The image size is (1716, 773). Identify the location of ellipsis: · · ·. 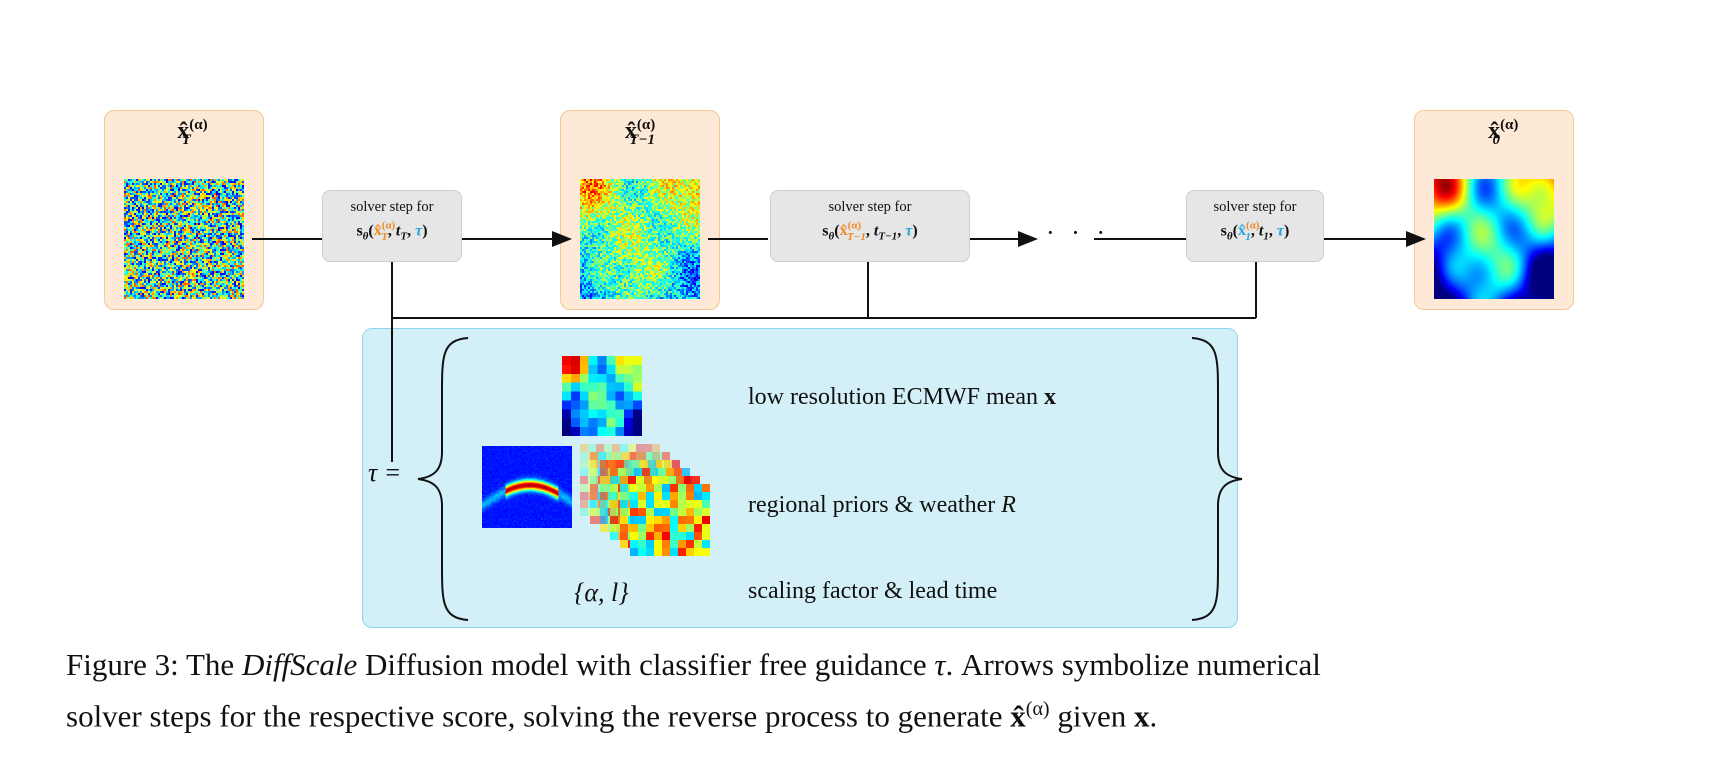
(1078, 232).